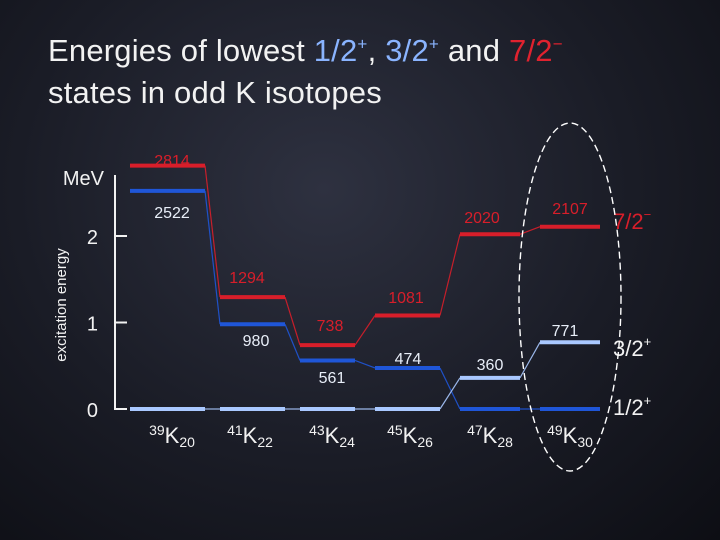  Describe the element at coordinates (61, 305) in the screenshot. I see `y-axis-label: excitation energy` at that location.